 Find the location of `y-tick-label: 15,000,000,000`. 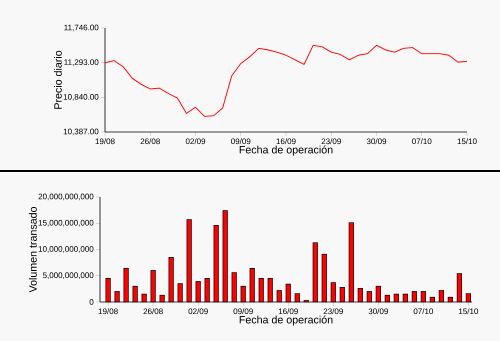

y-tick-label: 15,000,000,000 is located at coordinates (66, 223).